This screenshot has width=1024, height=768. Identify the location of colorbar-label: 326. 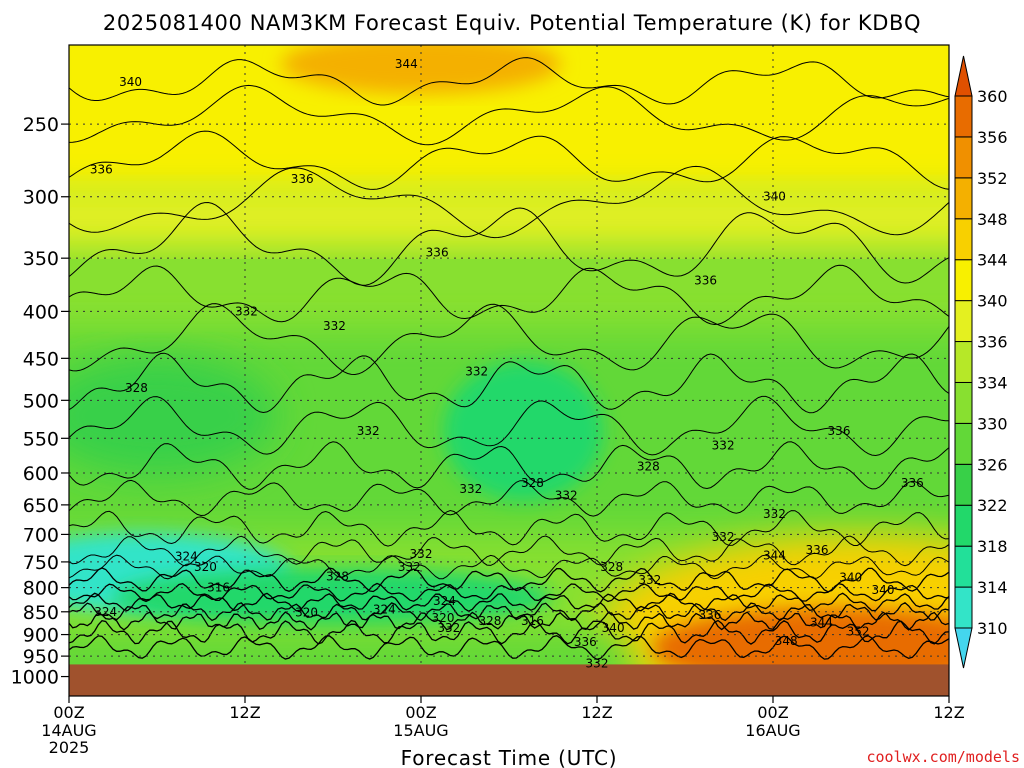
(992, 464).